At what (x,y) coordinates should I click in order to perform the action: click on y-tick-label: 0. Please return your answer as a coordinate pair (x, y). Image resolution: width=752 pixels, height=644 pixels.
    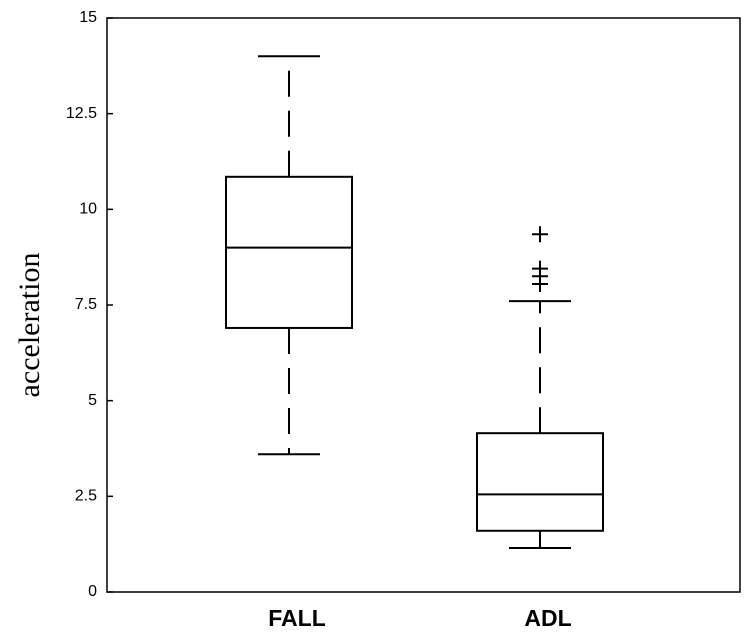
    Looking at the image, I should click on (92, 591).